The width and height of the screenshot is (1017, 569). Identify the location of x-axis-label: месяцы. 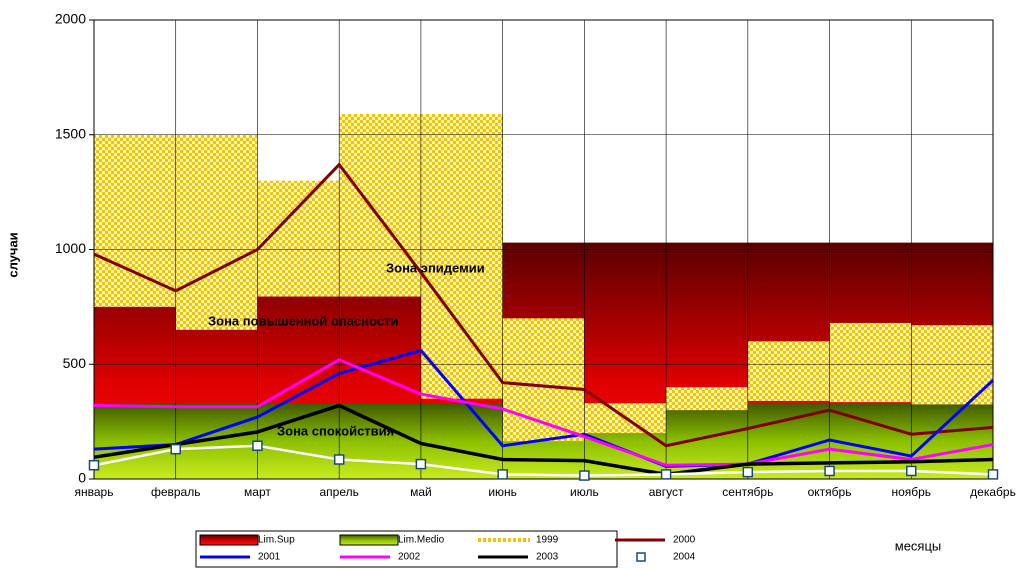
(918, 545).